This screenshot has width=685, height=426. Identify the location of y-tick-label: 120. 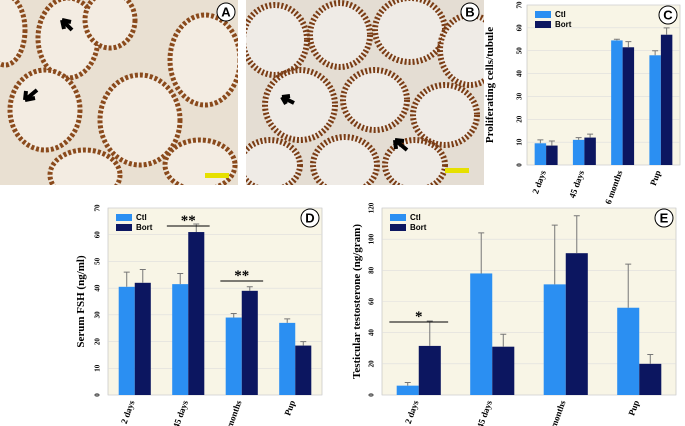
(372, 207).